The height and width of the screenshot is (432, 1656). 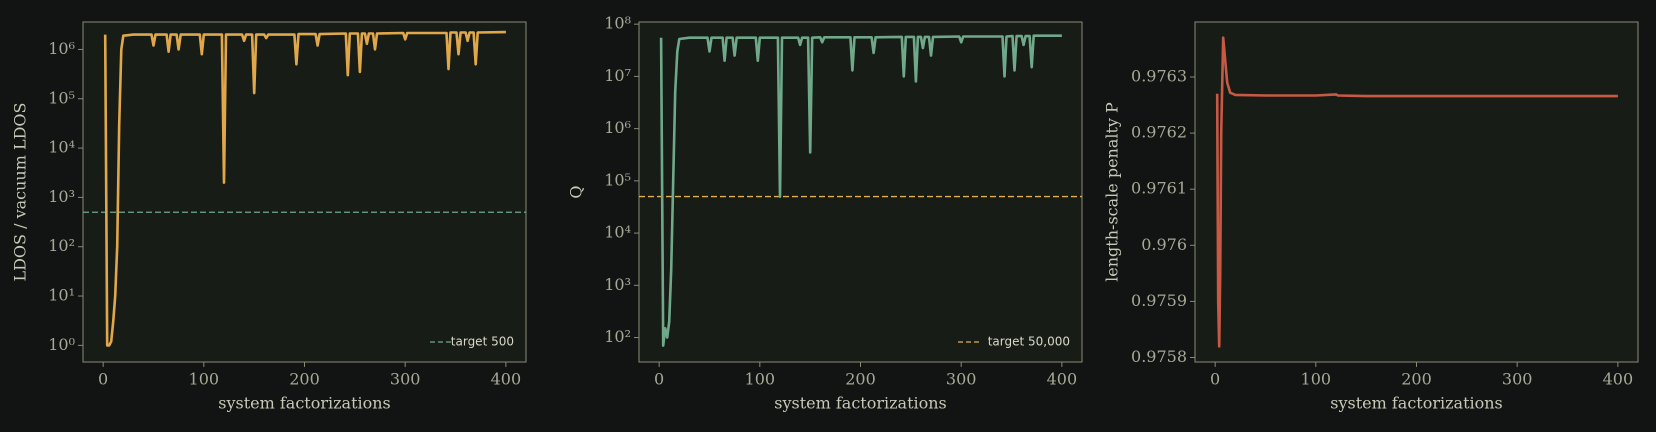 I want to click on y-tick-label: 0.9759, so click(x=1159, y=300).